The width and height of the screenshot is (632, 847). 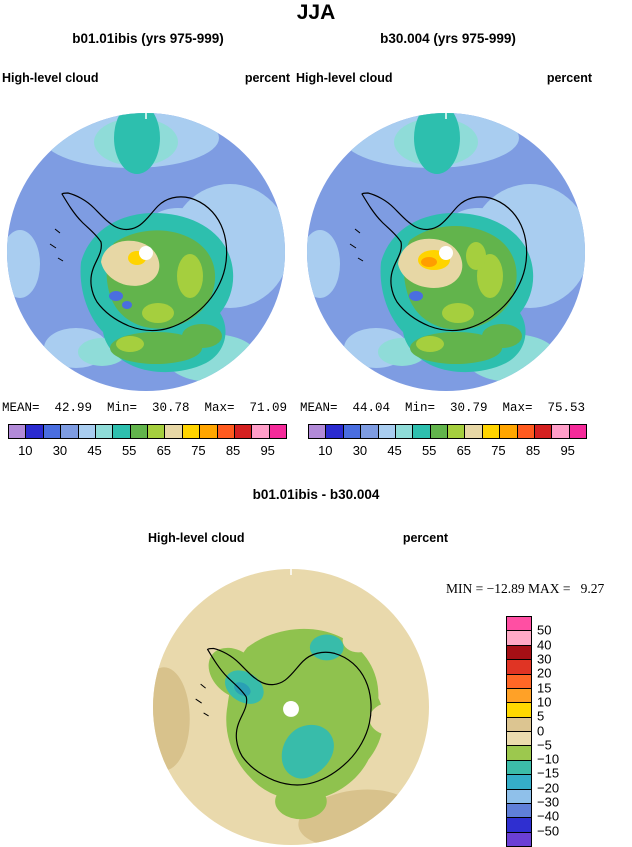 I want to click on polar-map-b30, so click(x=446, y=252).